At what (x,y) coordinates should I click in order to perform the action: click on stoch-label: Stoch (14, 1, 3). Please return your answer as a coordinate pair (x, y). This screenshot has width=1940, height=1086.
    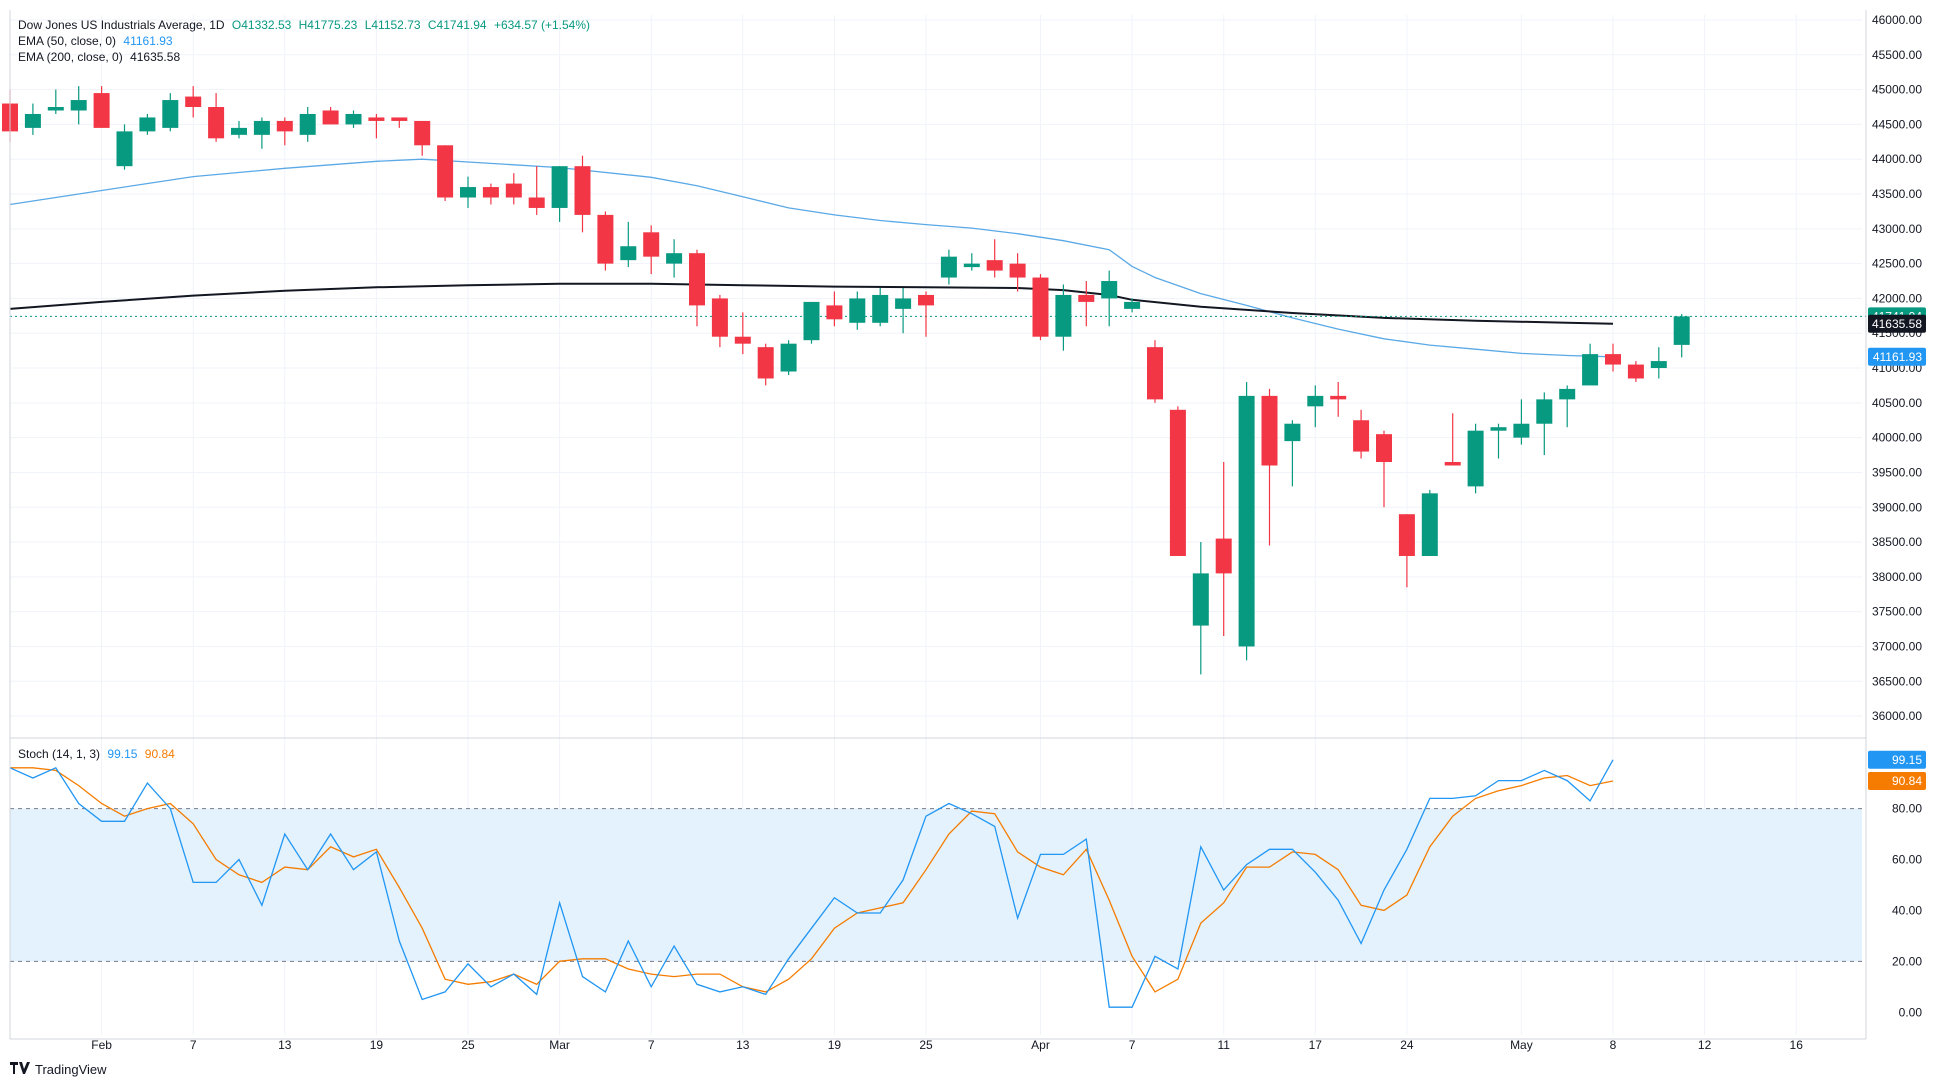
    Looking at the image, I should click on (59, 754).